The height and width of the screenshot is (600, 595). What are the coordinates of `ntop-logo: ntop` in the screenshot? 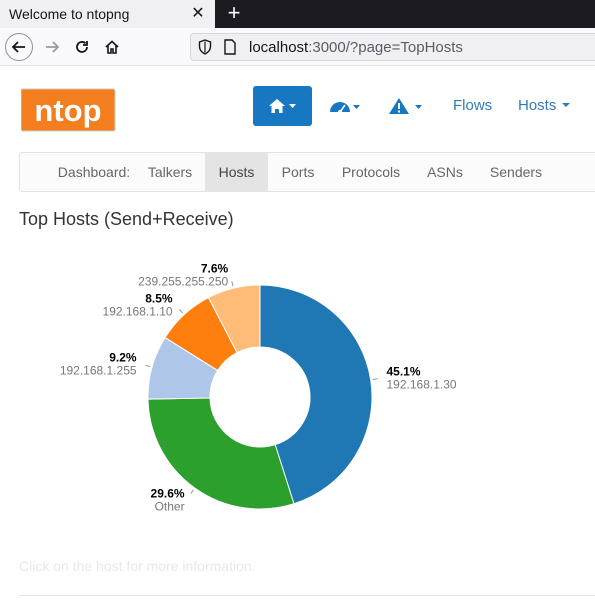 It's located at (68, 110).